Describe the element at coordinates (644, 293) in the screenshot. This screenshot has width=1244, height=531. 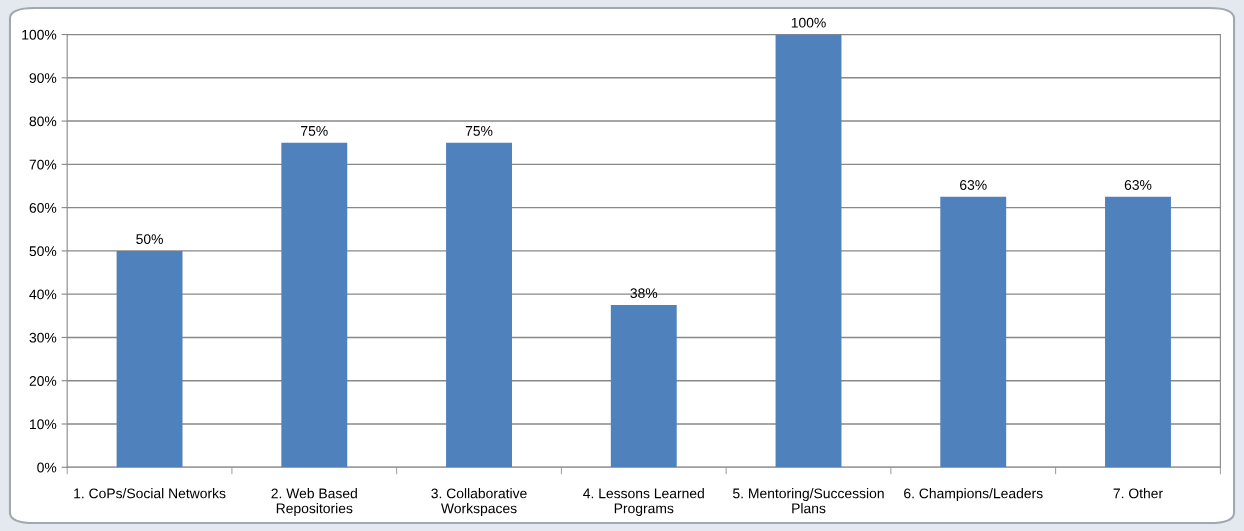
I see `data-label: 38%` at that location.